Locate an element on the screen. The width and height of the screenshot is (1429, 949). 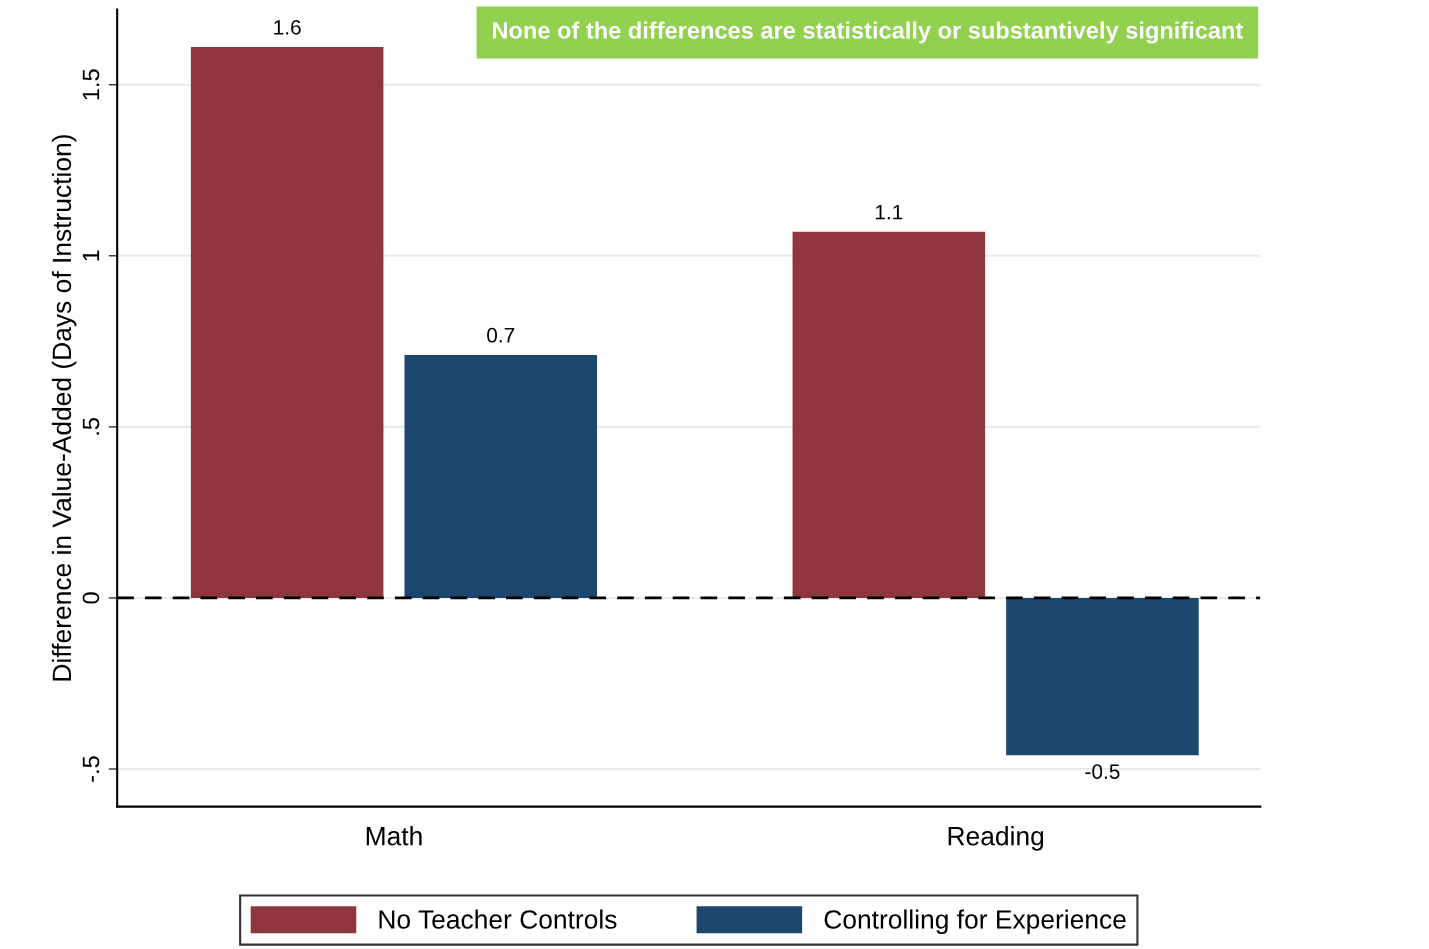
y-axis-title: Difference in Value-Added (Days of Instruction) is located at coordinates (64, 408).